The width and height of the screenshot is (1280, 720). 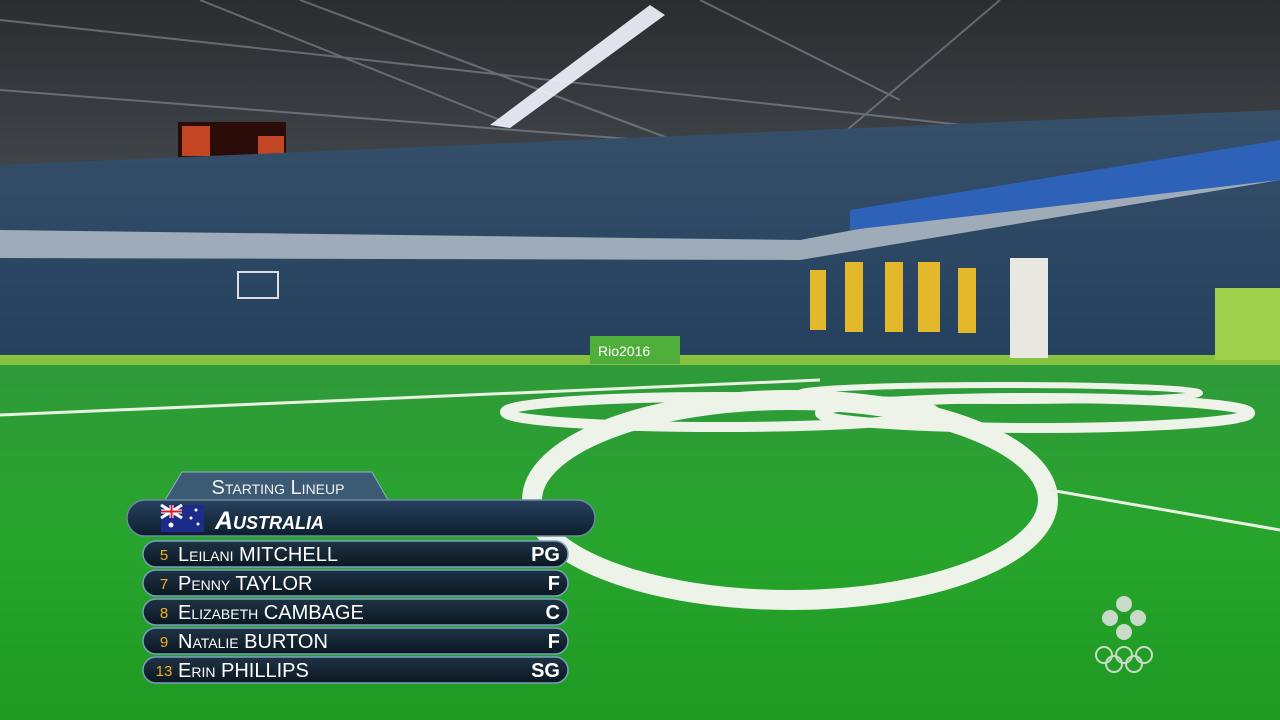 I want to click on player-name: Erin PHILLIPS, so click(x=243, y=671).